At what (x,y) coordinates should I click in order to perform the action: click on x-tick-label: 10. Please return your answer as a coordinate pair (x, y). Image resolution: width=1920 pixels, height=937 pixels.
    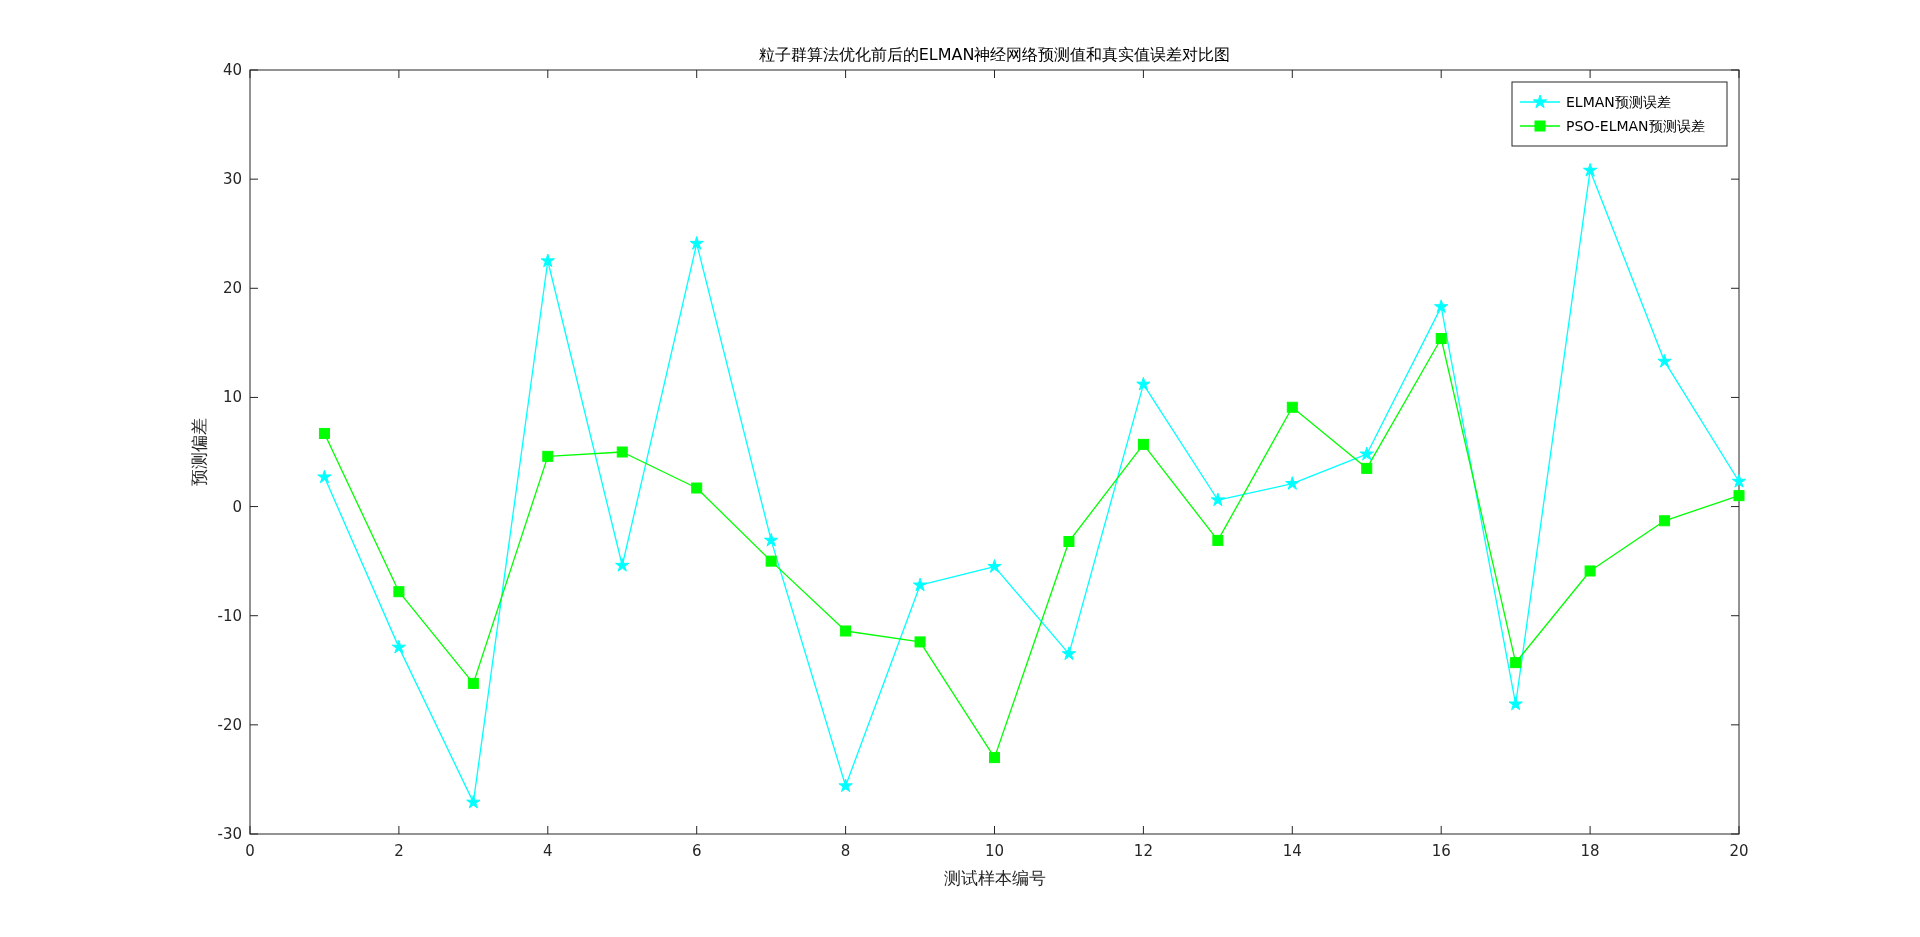
    Looking at the image, I should click on (994, 851).